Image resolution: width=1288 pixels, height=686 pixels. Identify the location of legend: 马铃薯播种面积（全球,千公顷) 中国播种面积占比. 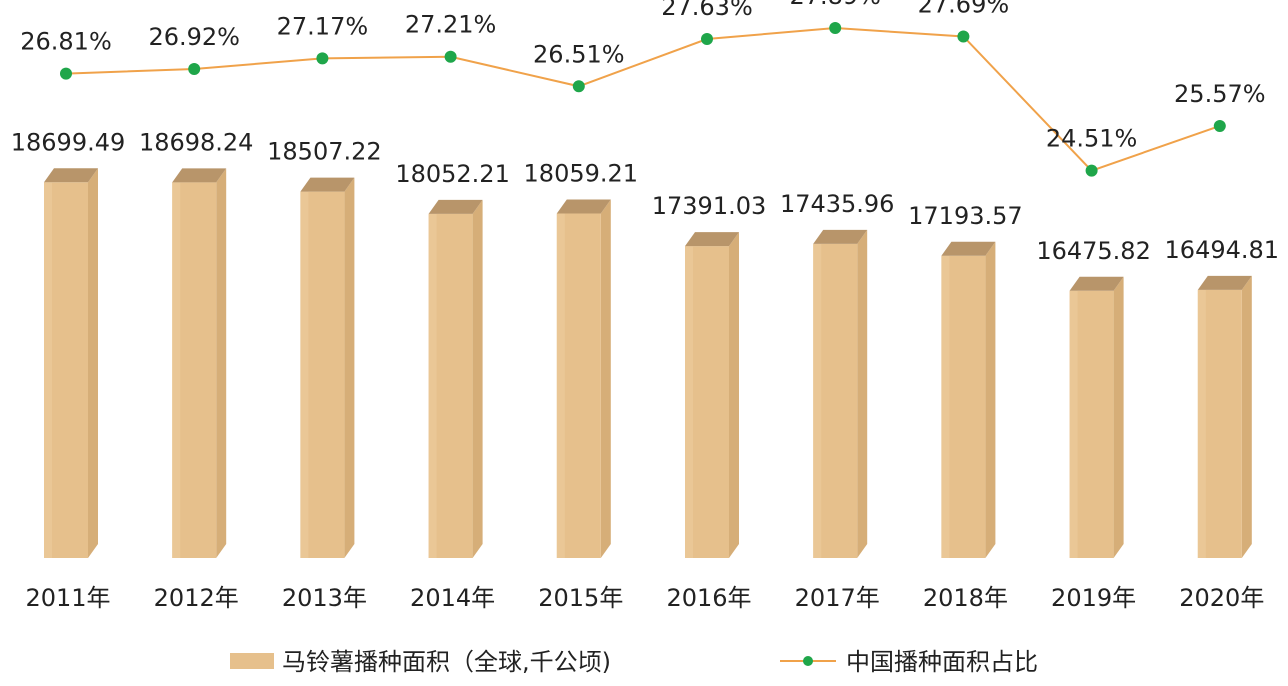
(634, 662).